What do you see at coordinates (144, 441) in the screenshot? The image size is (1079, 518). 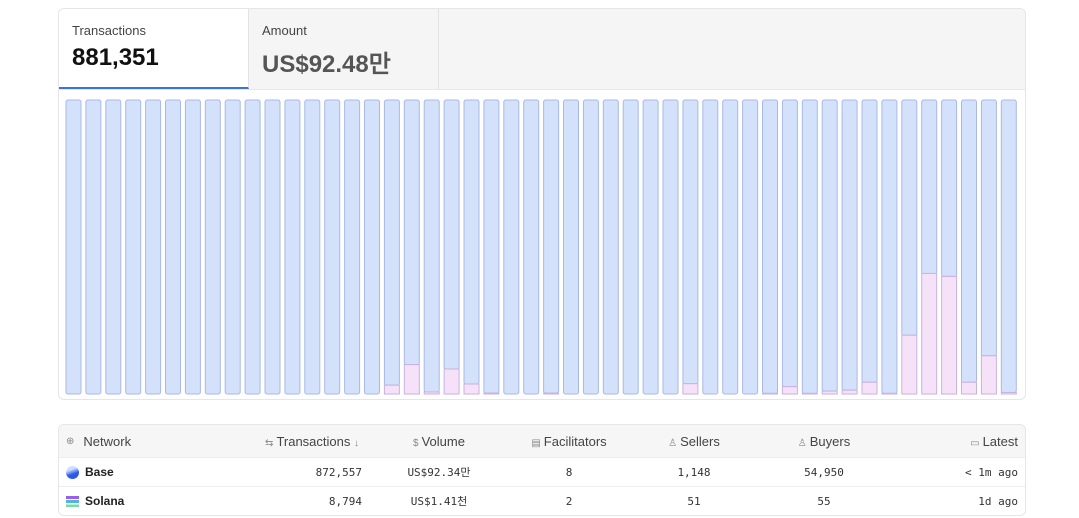 I see `col-network: ⊕ Network` at bounding box center [144, 441].